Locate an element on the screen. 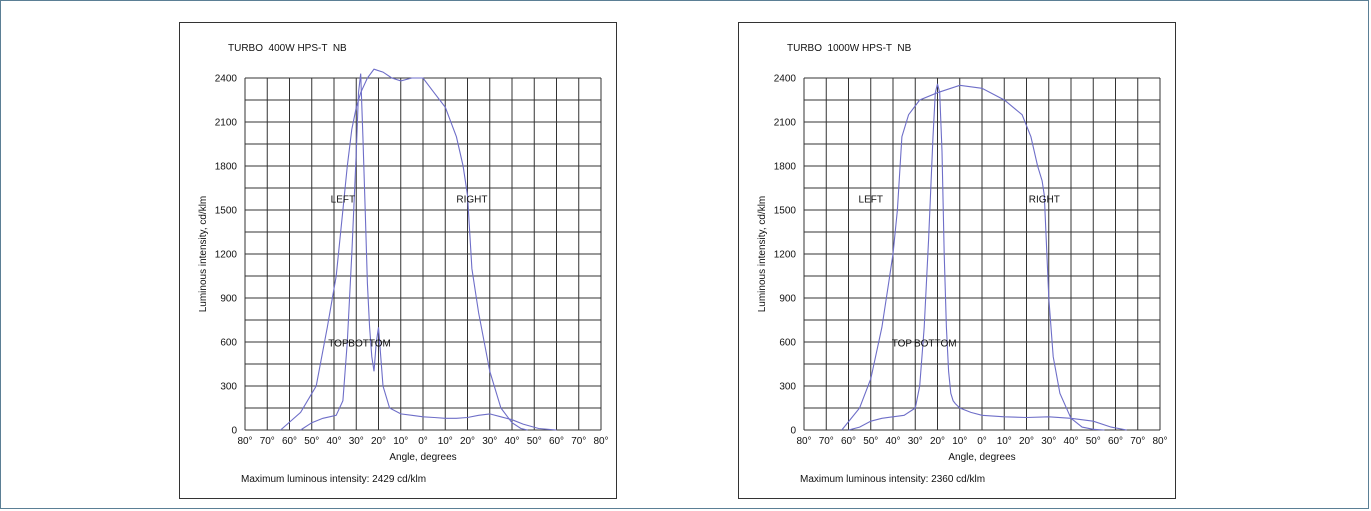 This screenshot has width=1371, height=511. max-intensity-note: Maximum luminous intensity: 2429 cd/klm is located at coordinates (334, 479).